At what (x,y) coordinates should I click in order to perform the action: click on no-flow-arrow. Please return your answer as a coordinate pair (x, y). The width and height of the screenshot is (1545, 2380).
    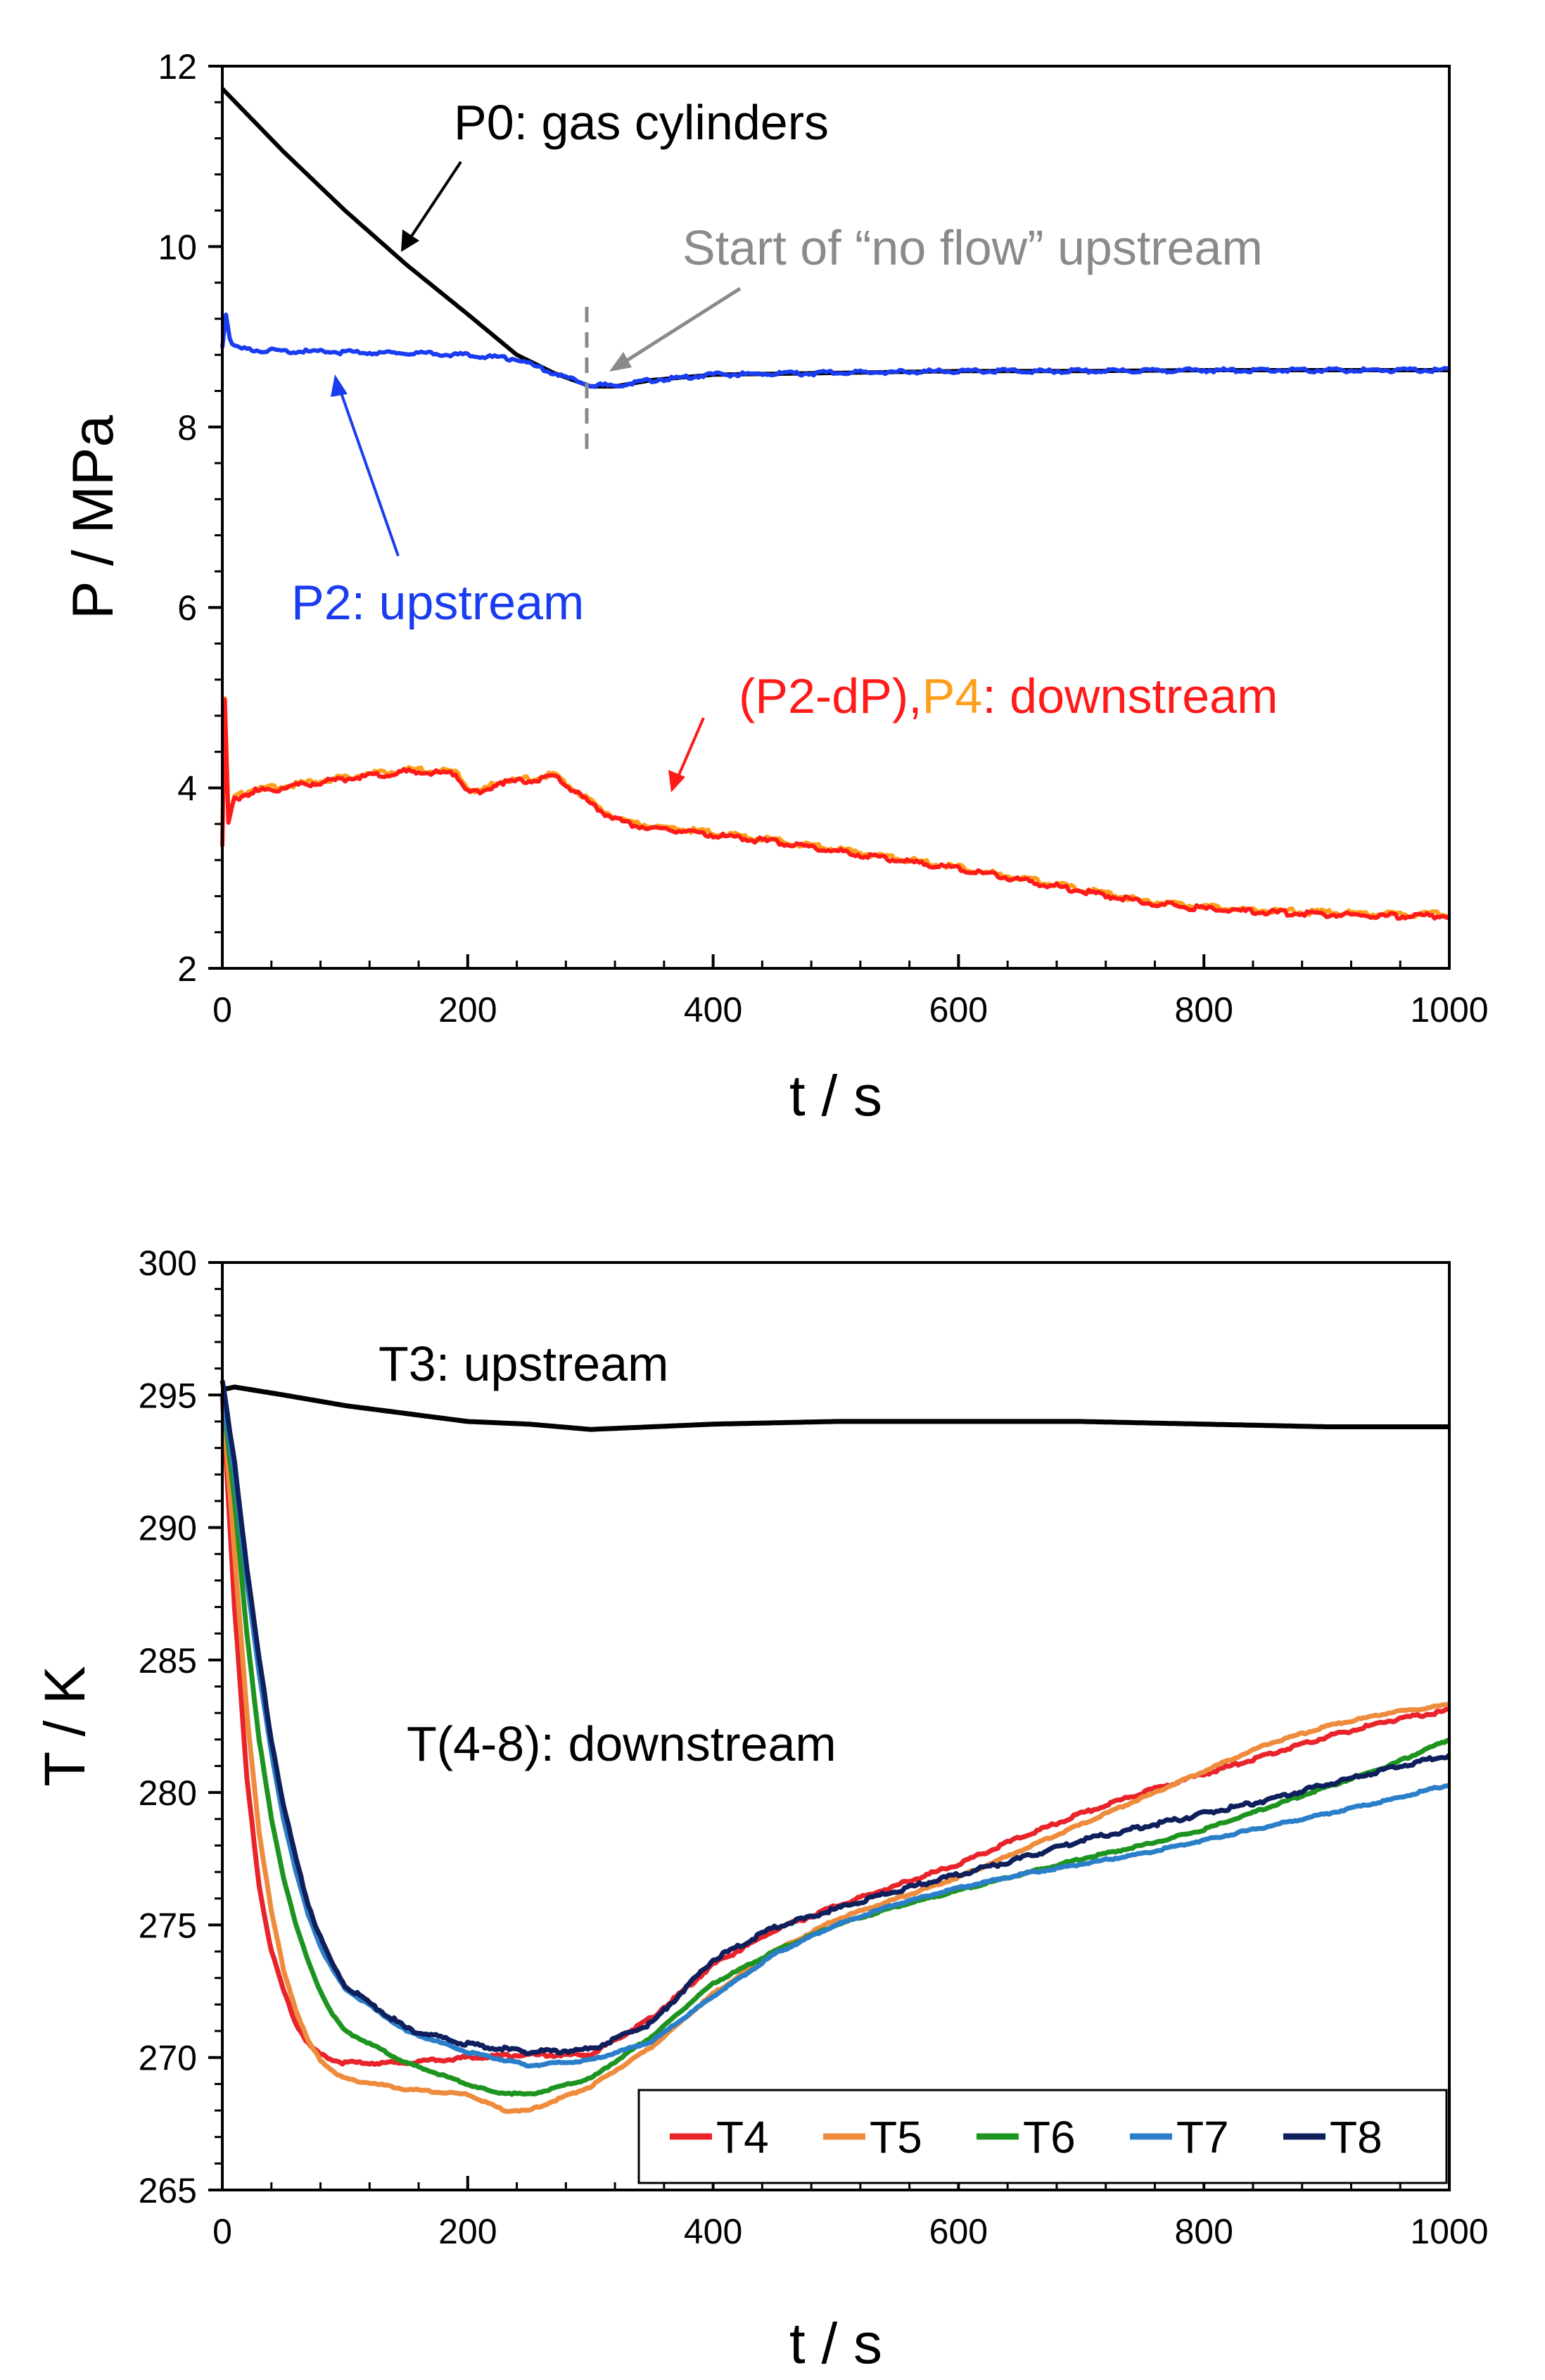
    Looking at the image, I should click on (681, 325).